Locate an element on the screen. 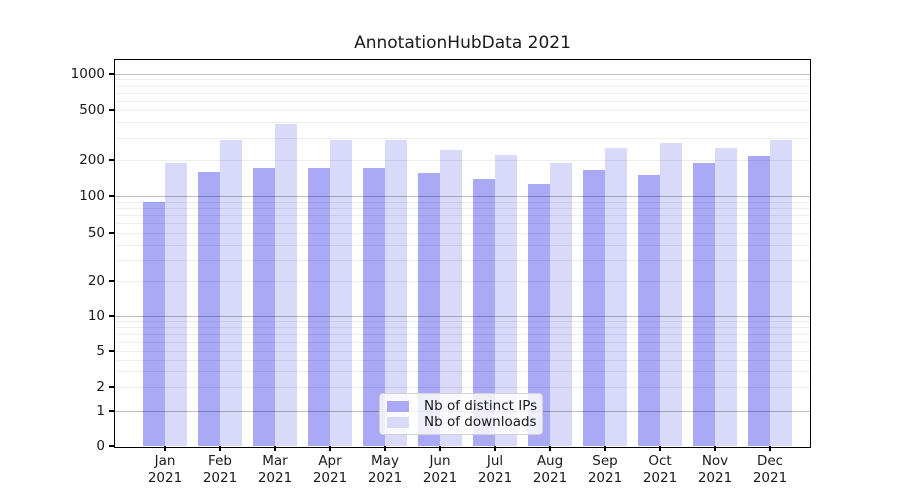 The image size is (900, 500). legend-item-downloads: Nb of downloads is located at coordinates (462, 422).